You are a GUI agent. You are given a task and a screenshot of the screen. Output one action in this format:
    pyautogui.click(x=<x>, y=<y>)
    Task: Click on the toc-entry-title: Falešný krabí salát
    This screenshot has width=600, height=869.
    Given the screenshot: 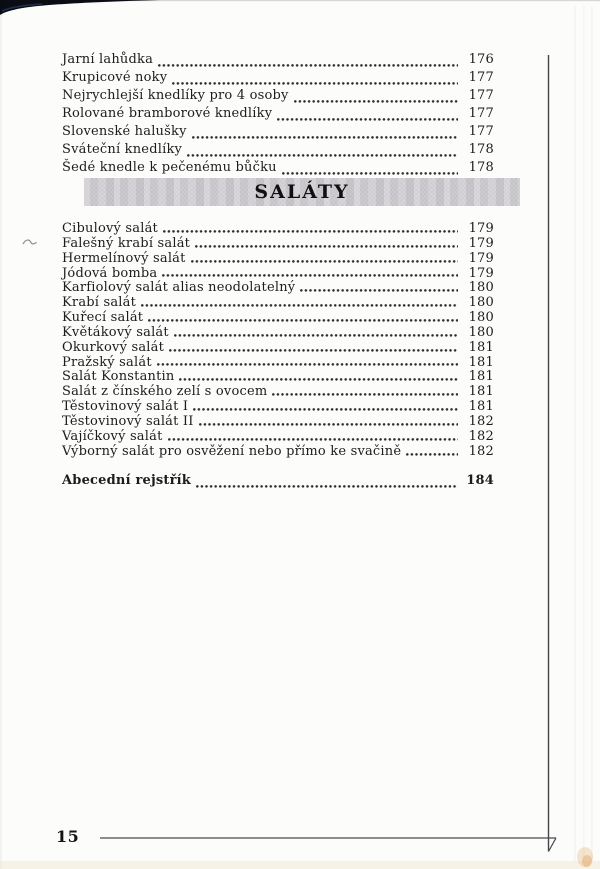 What is the action you would take?
    pyautogui.click(x=126, y=243)
    